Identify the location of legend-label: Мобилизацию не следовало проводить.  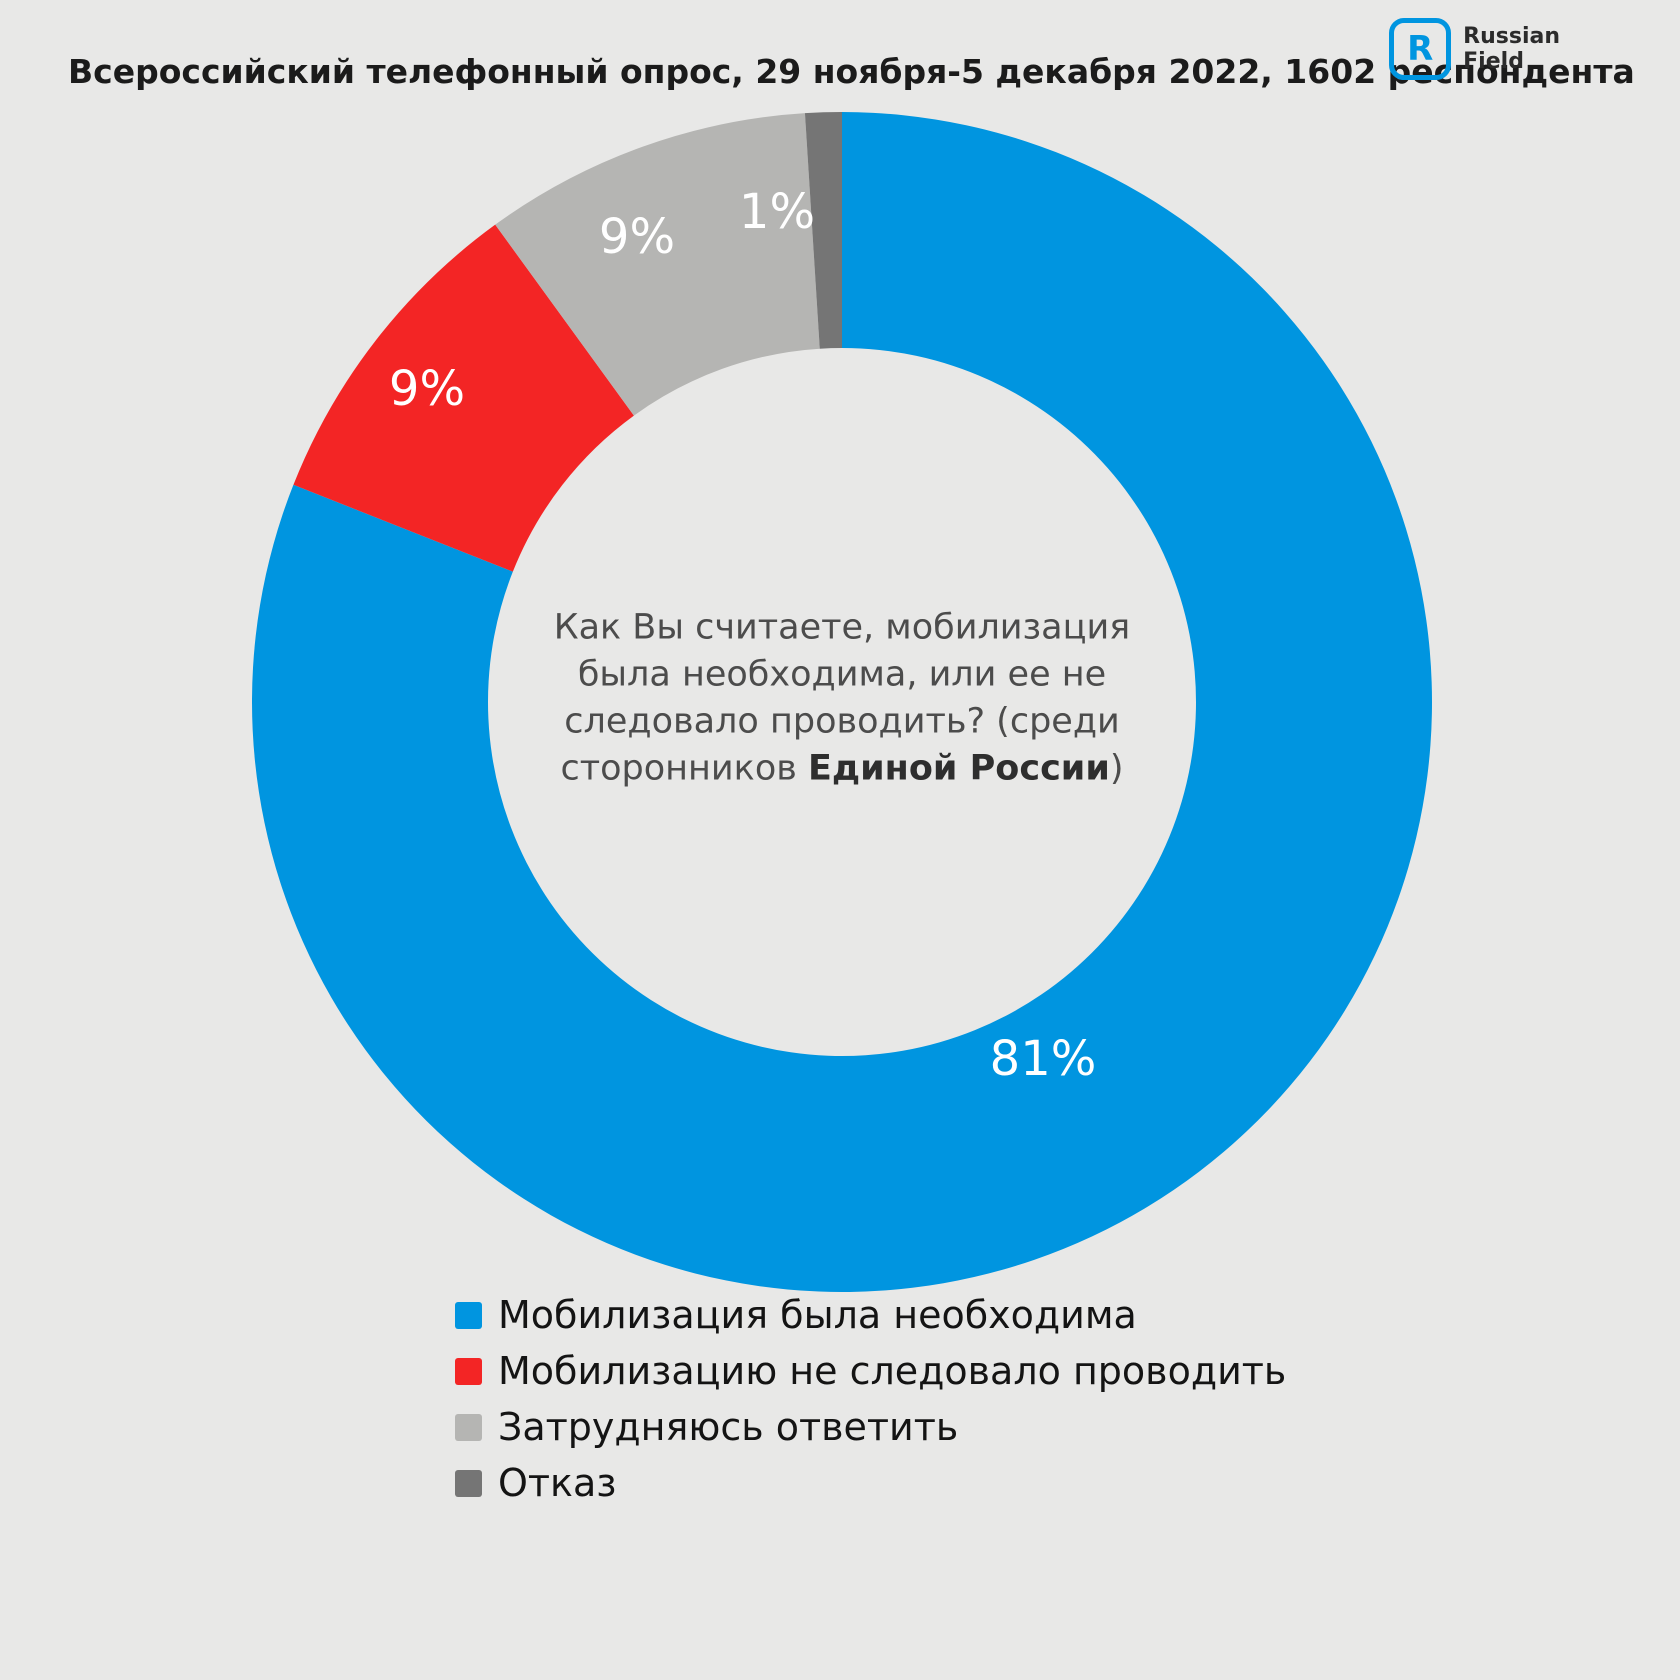
(892, 1370).